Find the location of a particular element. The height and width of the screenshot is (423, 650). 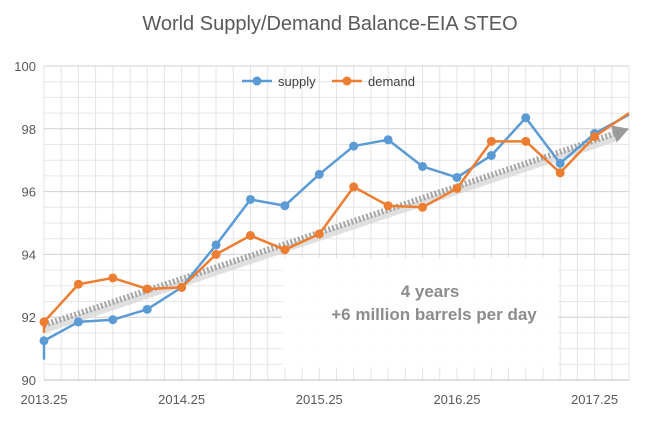

x-tick-label: 2013.25 is located at coordinates (44, 399).